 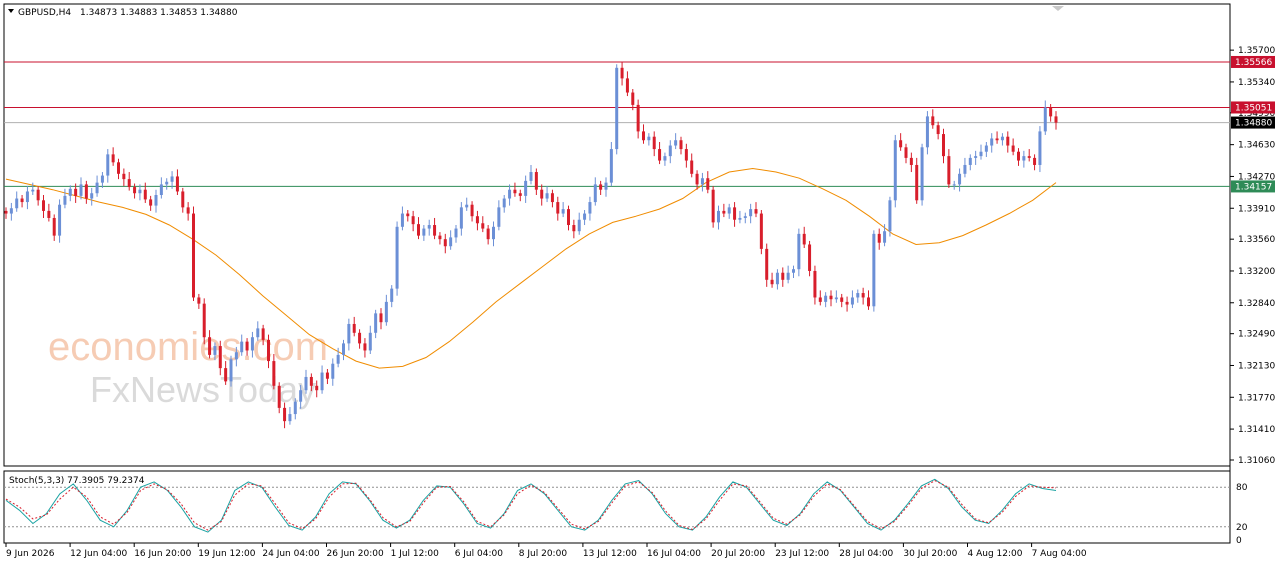 What do you see at coordinates (226, 554) in the screenshot?
I see `time-tick-label: 19 Jun 12:00` at bounding box center [226, 554].